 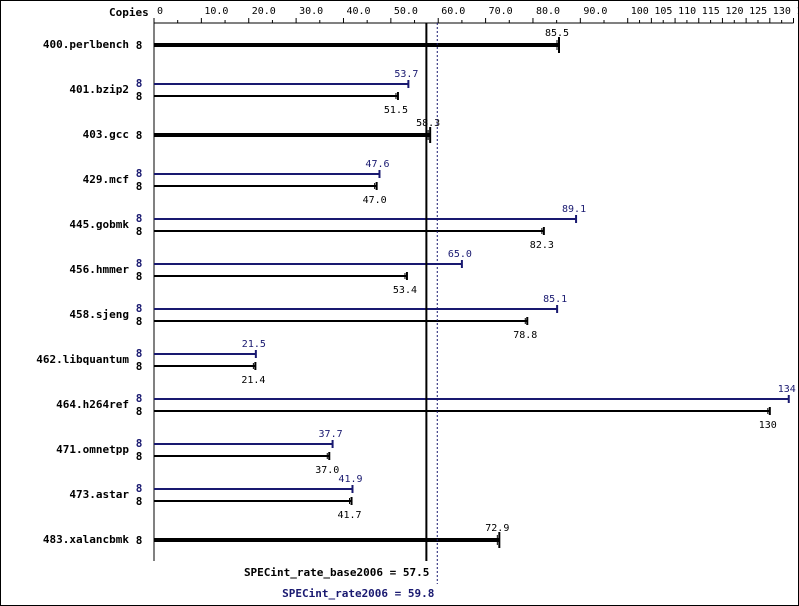 I want to click on x-tick-label: 130, so click(x=782, y=11).